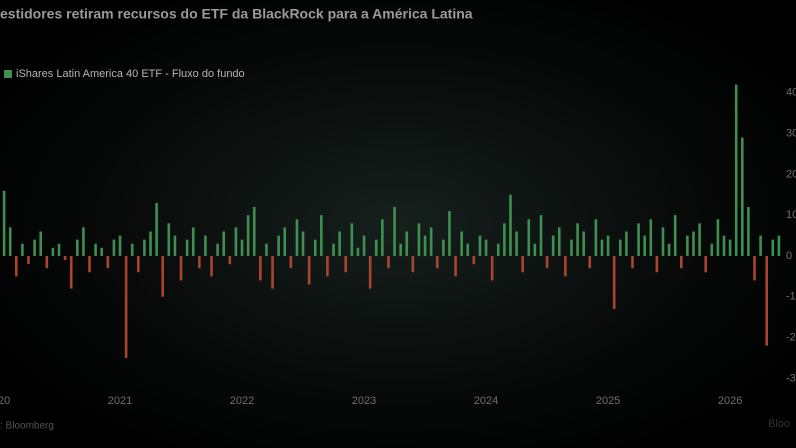 Image resolution: width=796 pixels, height=448 pixels. Describe the element at coordinates (364, 401) in the screenshot. I see `x-tick-label: 2023` at that location.